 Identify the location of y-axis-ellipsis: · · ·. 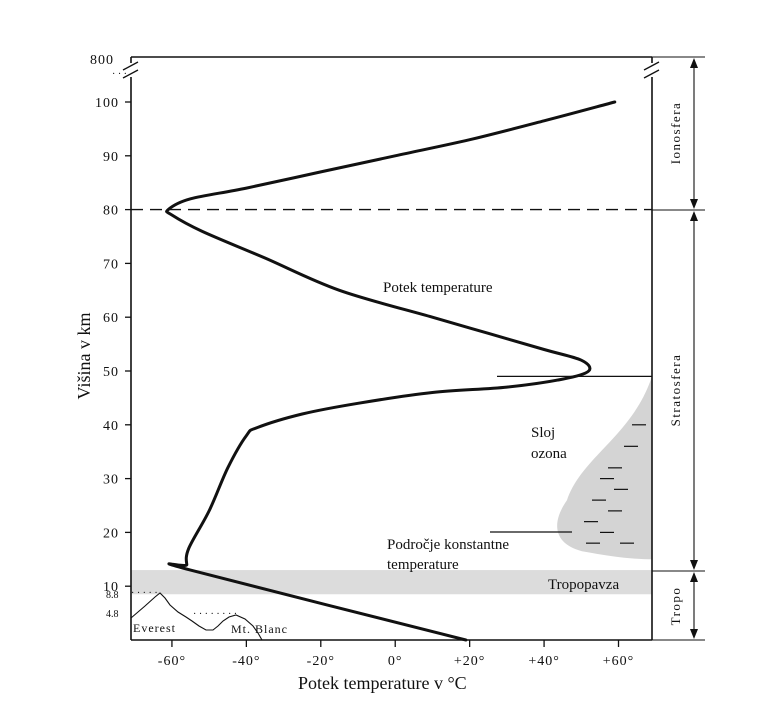
(119, 74).